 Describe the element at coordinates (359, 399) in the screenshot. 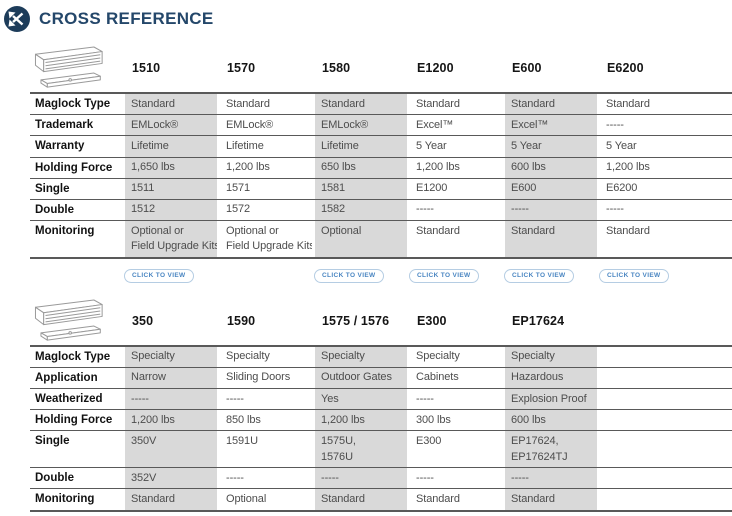

I see `table-cell: Yes` at that location.